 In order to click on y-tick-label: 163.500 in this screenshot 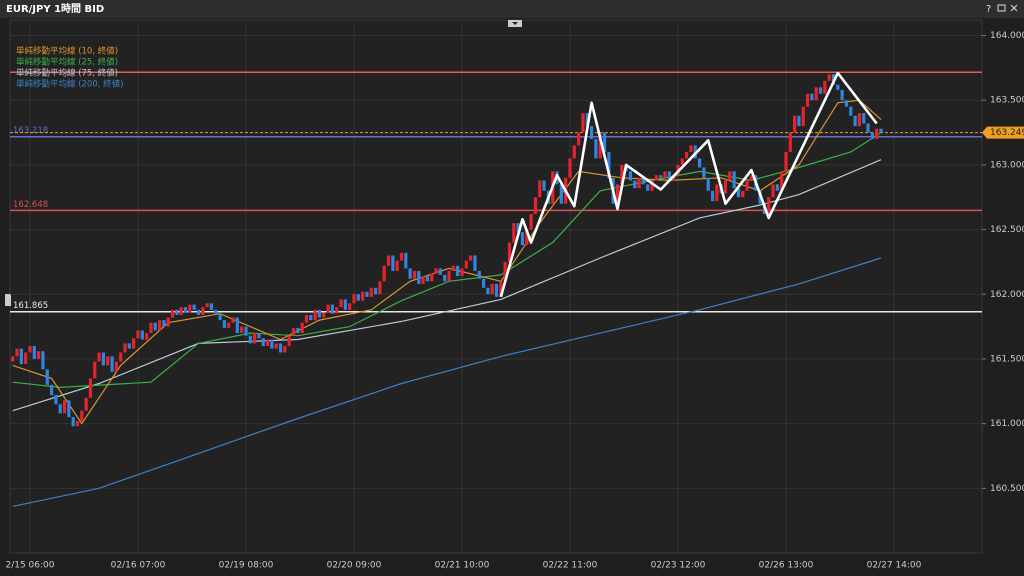, I will do `click(1007, 101)`.